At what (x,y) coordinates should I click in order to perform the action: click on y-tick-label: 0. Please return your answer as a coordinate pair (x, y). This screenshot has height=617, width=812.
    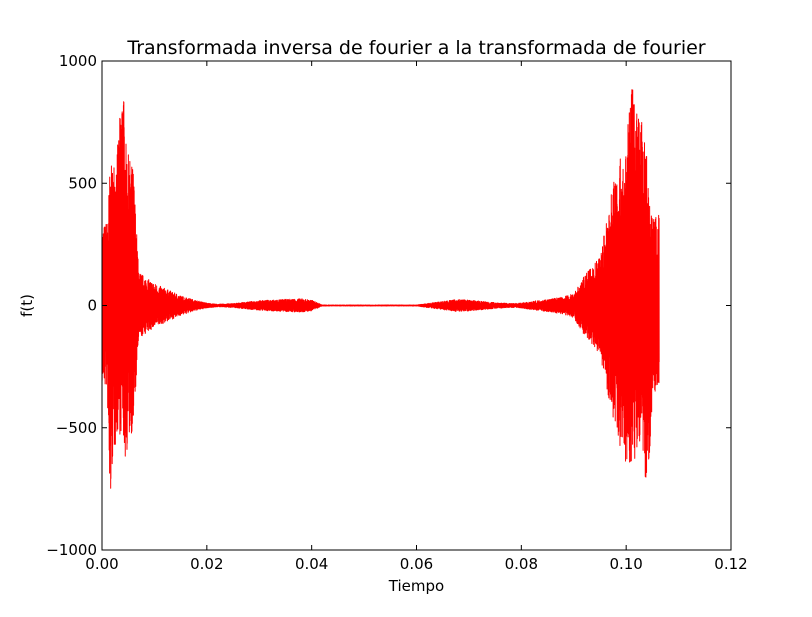
    Looking at the image, I should click on (92, 306).